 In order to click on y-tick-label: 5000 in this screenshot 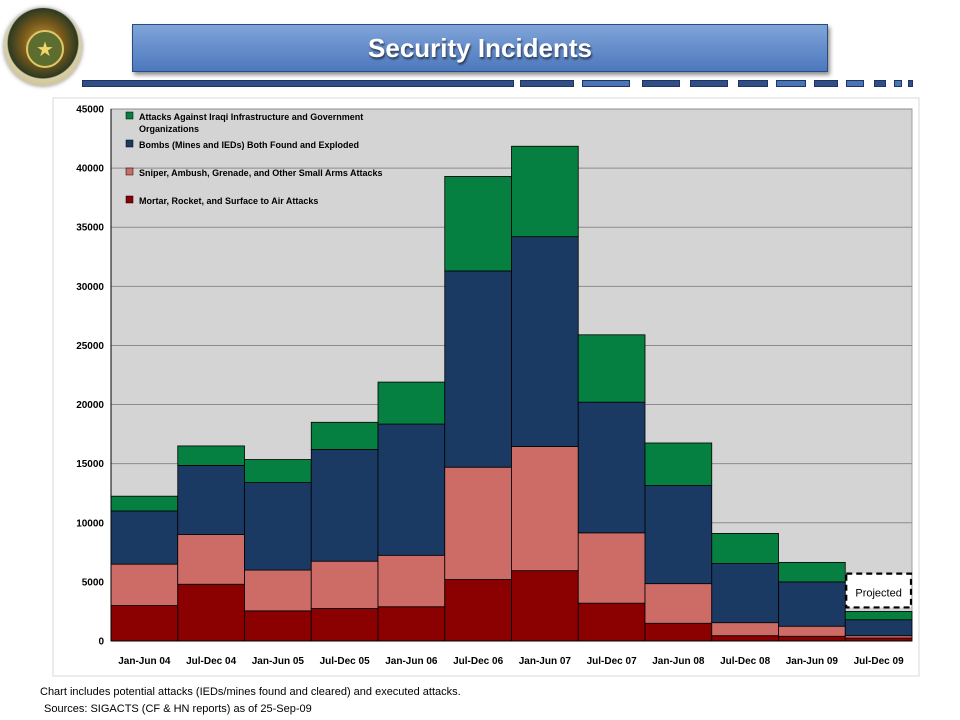, I will do `click(93, 582)`.